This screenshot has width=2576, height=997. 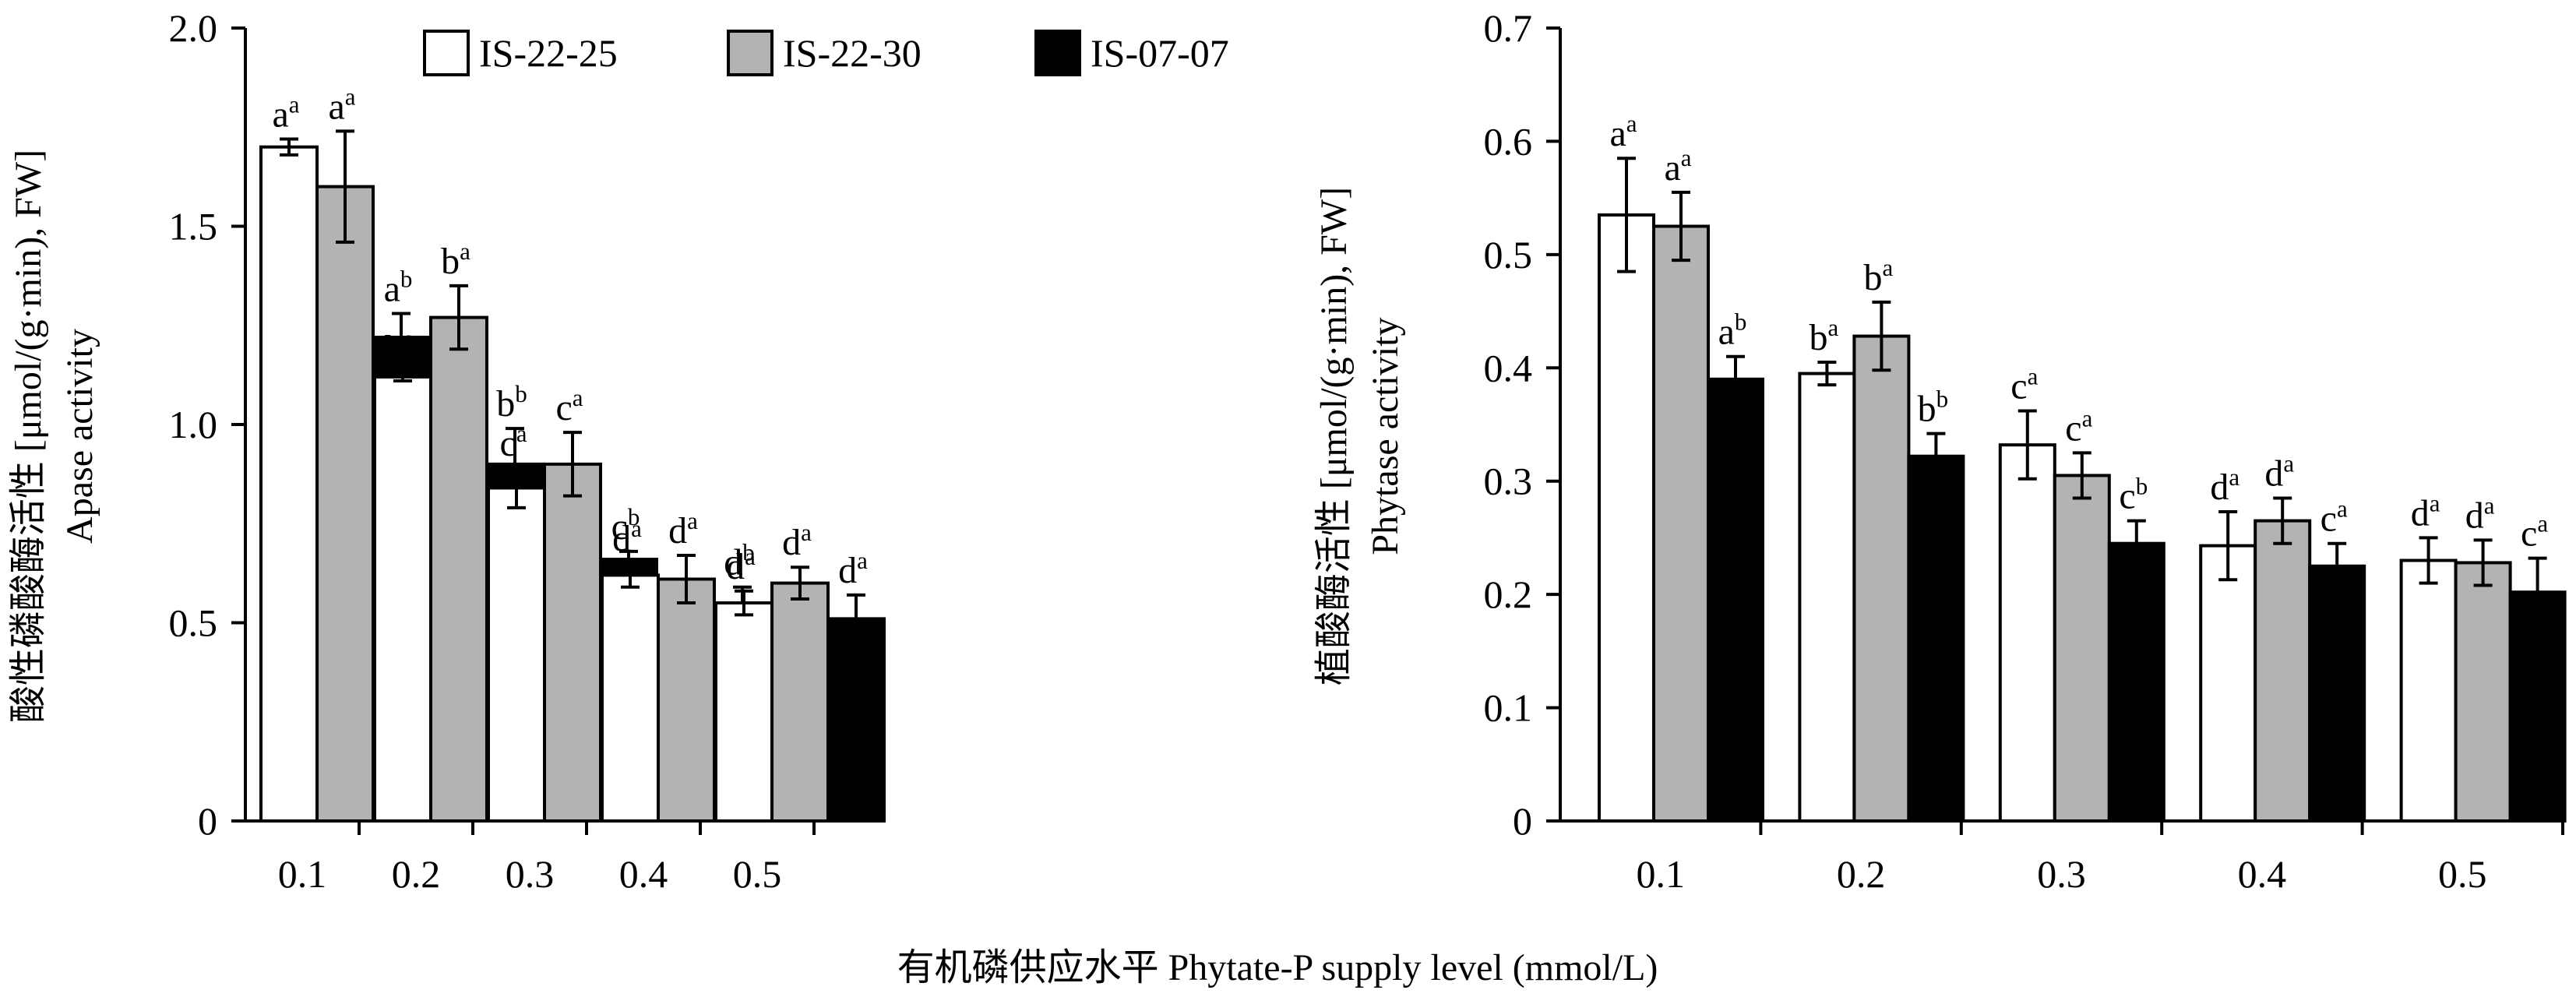 I want to click on legend: IS-22-25 IS-22-30 IS-07-07, so click(x=826, y=53).